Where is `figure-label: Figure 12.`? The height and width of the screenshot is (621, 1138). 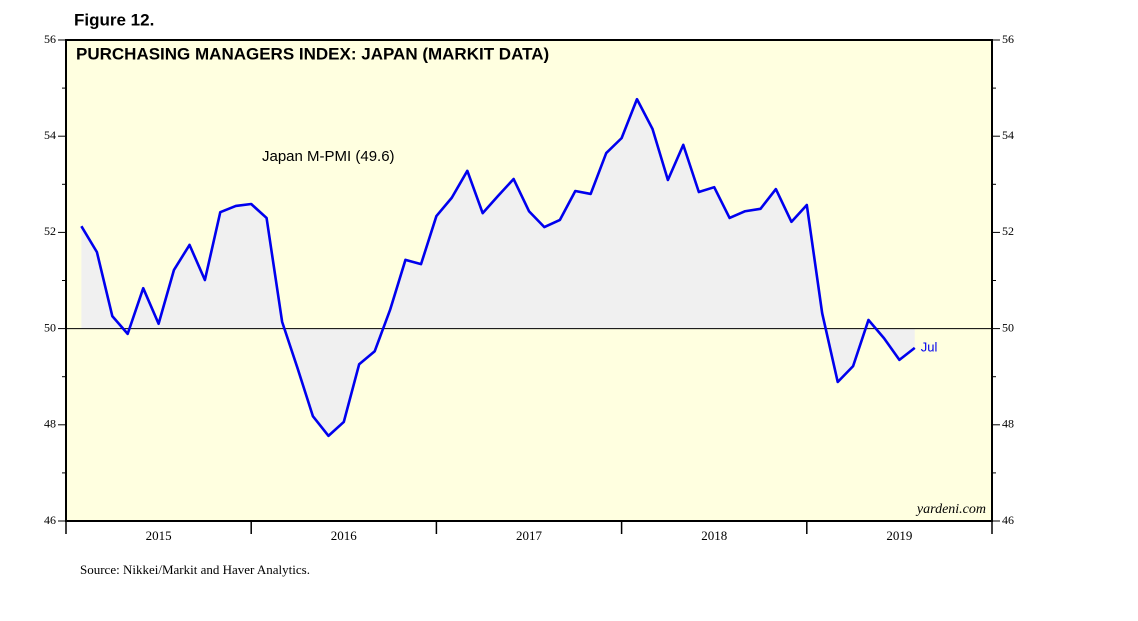
figure-label: Figure 12. is located at coordinates (114, 19).